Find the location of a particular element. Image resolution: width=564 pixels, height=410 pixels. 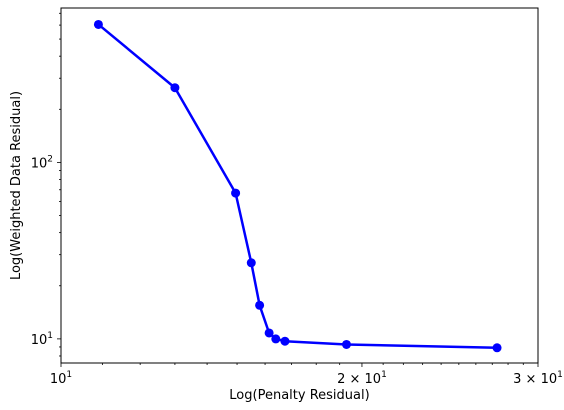

x-tick-label: 101 is located at coordinates (61, 378).